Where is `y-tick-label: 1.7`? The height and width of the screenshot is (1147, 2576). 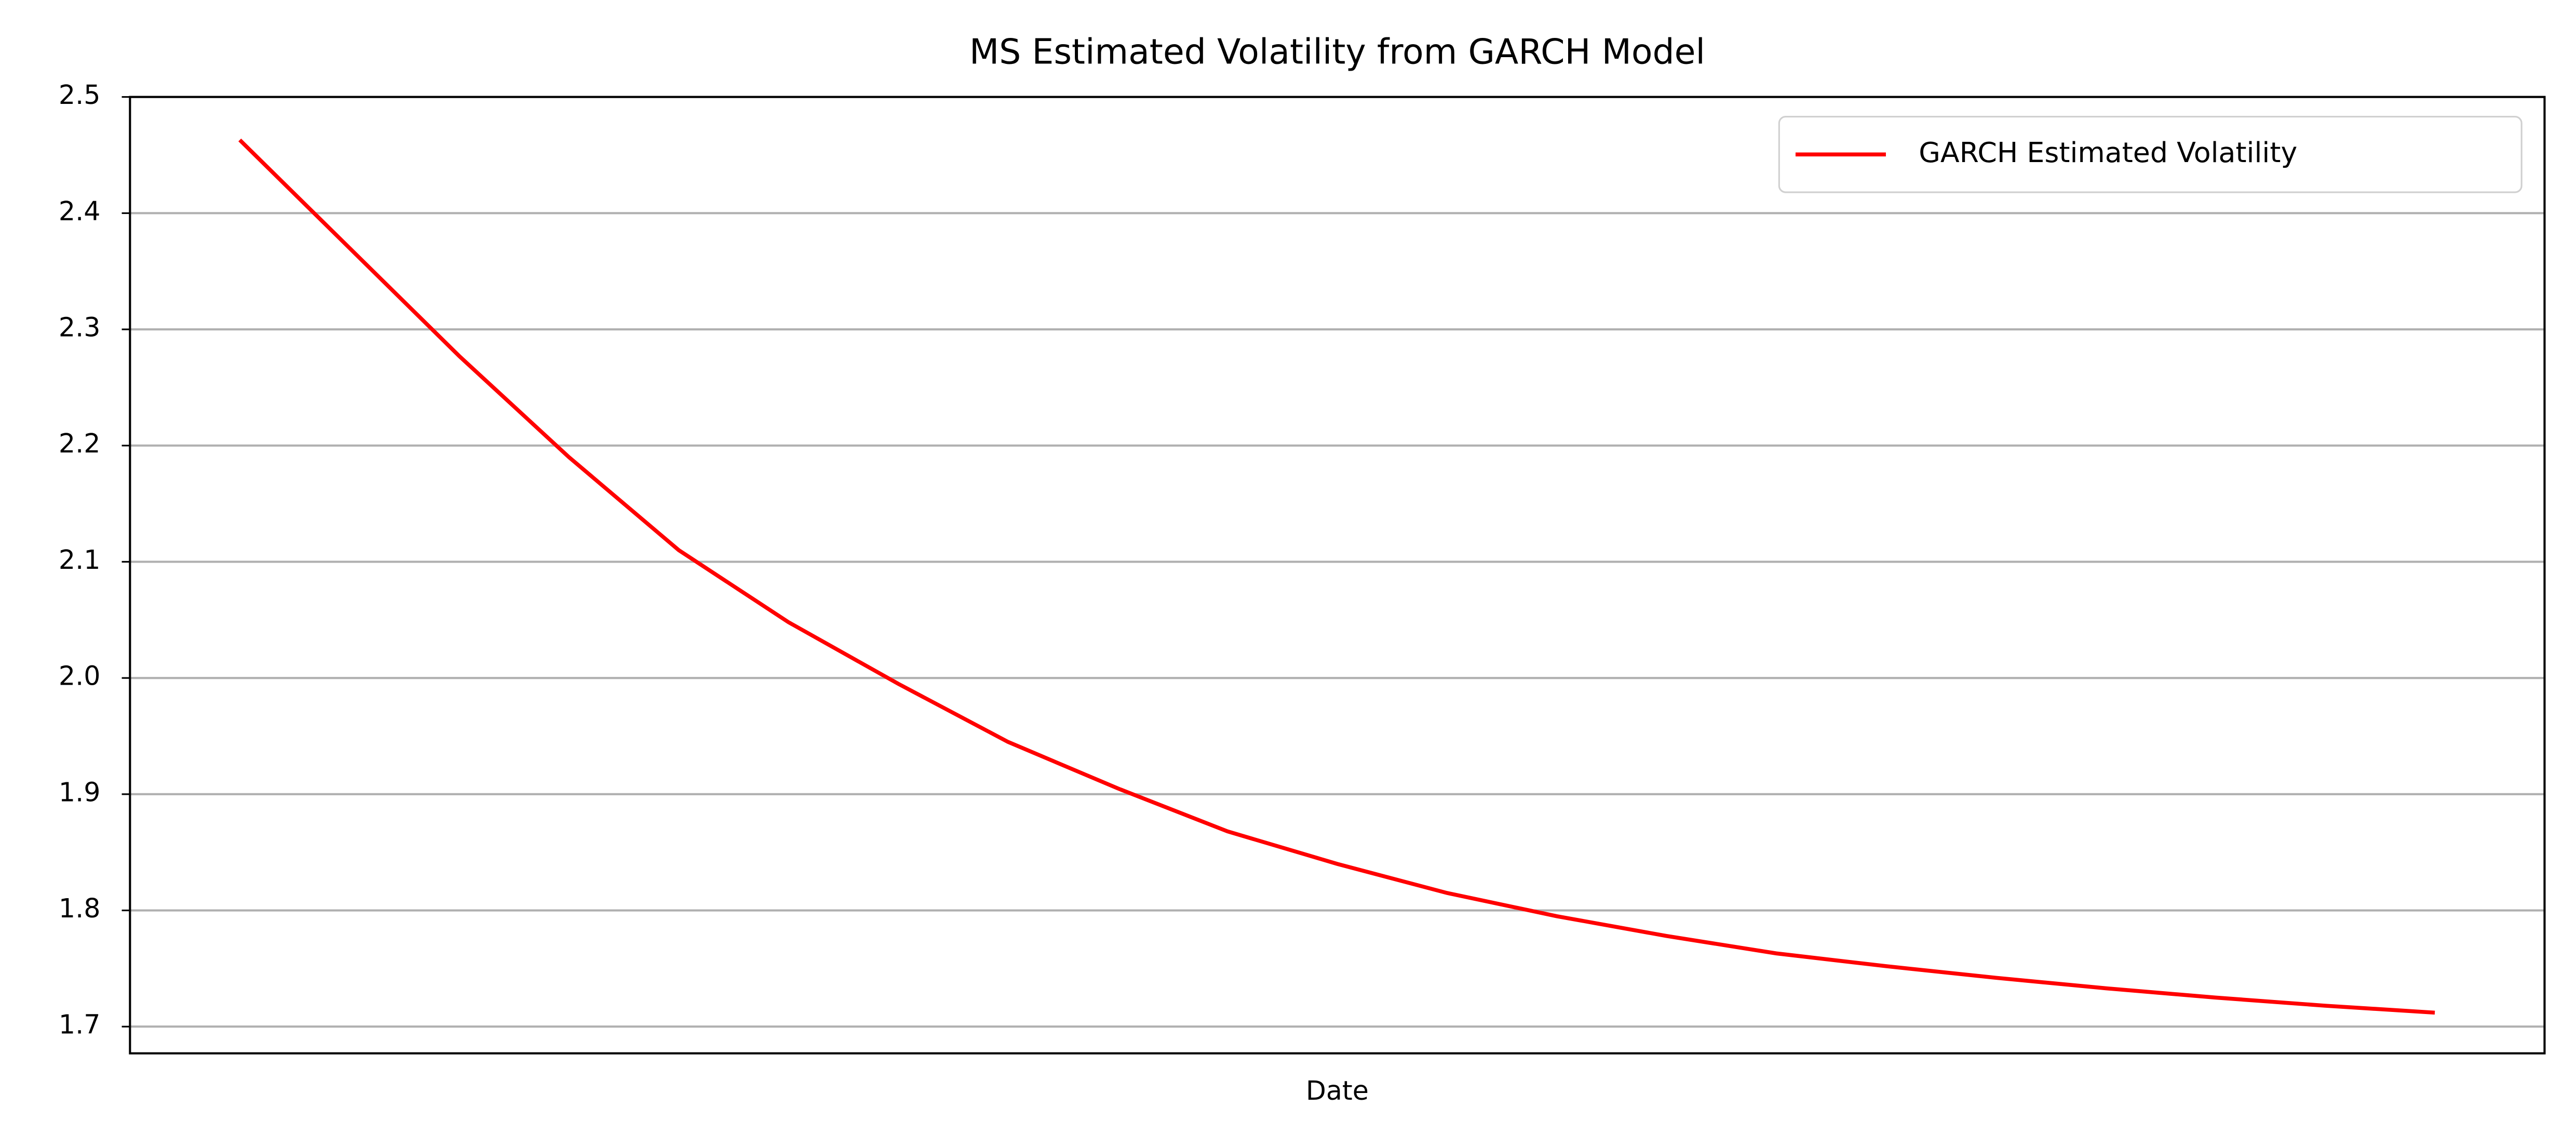
y-tick-label: 1.7 is located at coordinates (79, 1024).